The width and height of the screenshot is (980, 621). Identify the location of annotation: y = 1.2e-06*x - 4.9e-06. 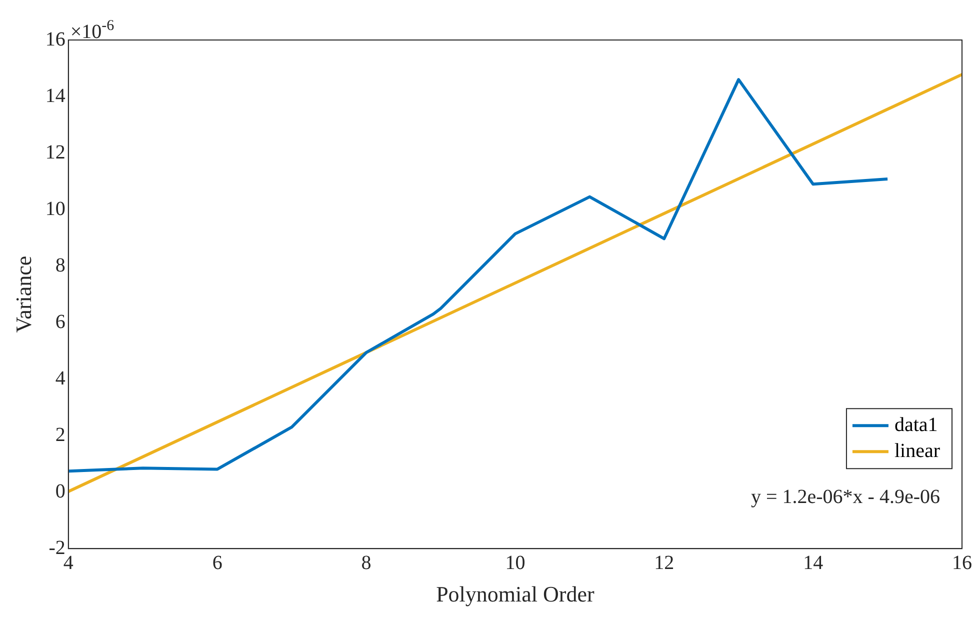
(845, 497).